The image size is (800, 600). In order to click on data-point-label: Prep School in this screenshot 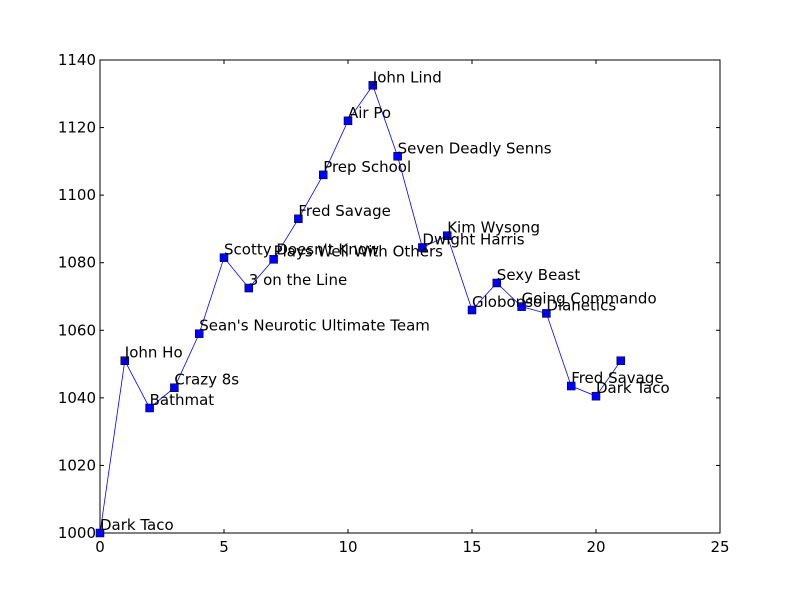, I will do `click(367, 167)`.